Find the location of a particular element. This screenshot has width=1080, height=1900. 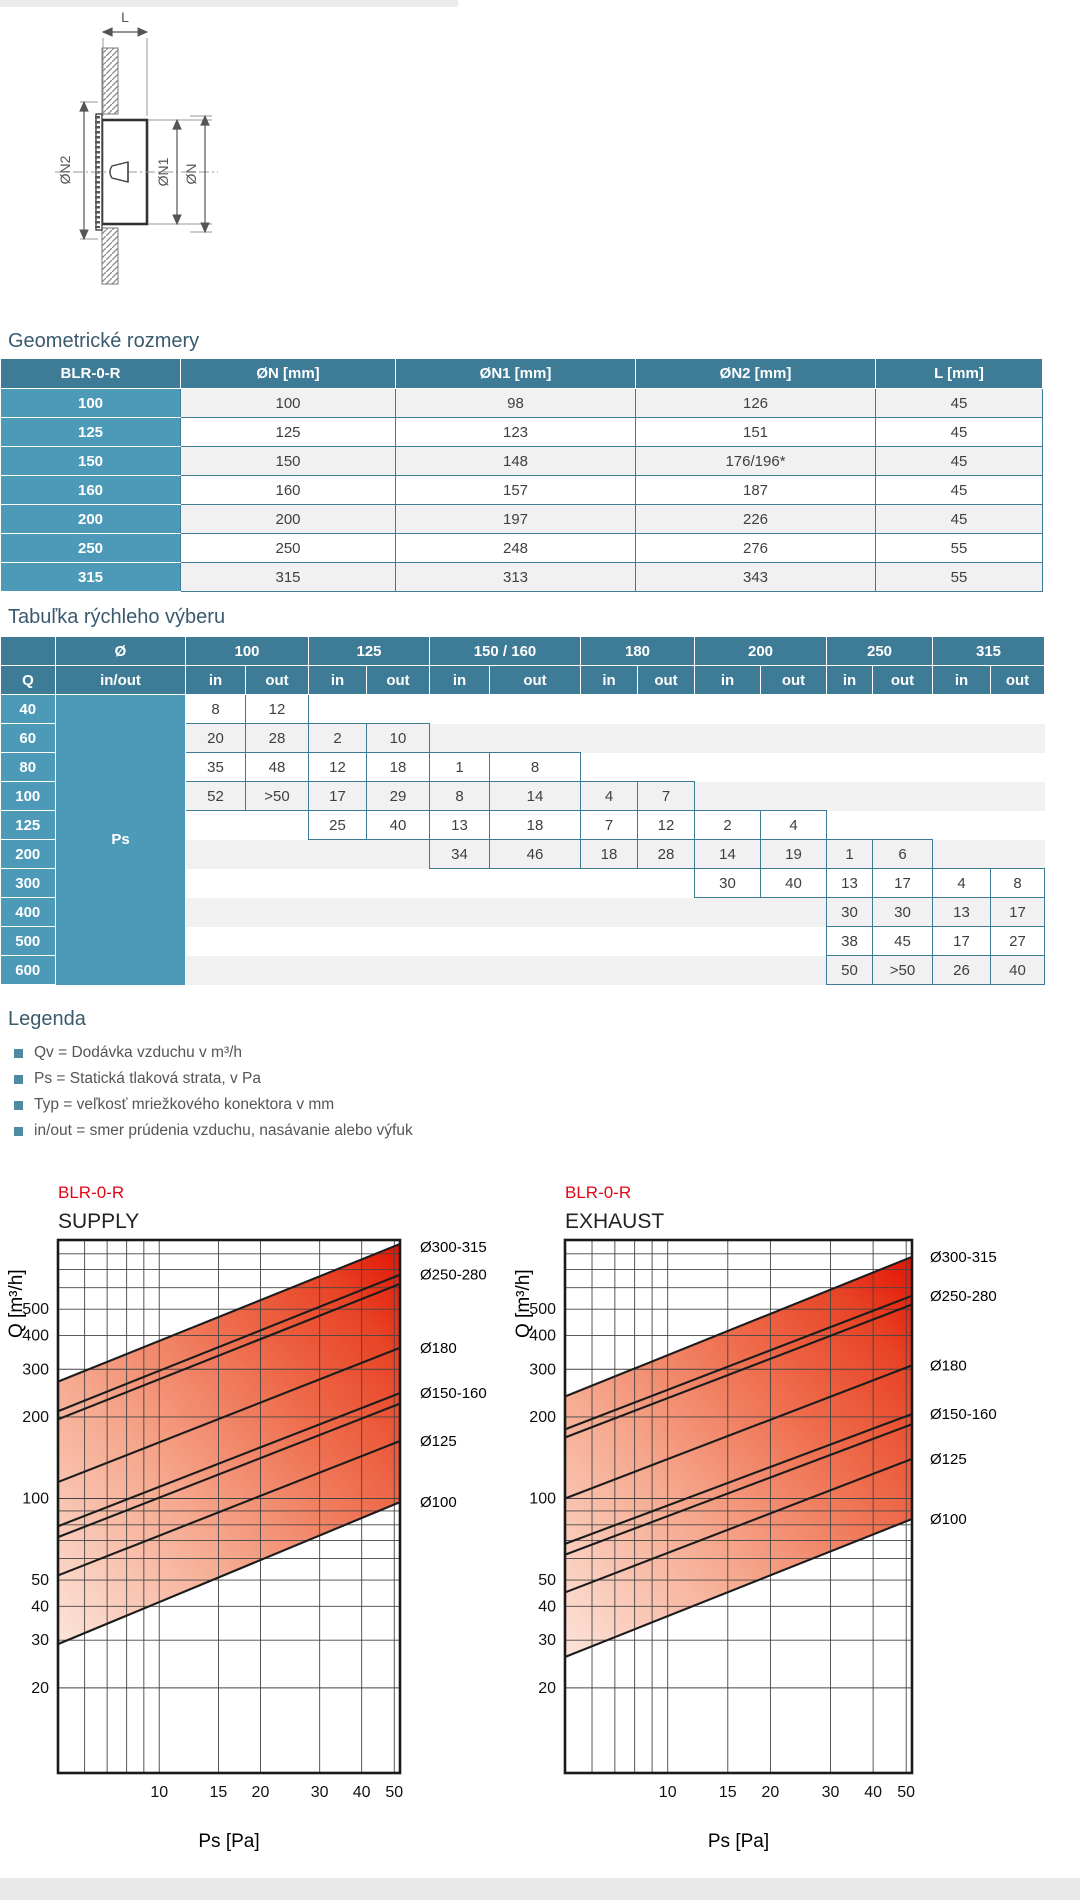

q-value: 200 is located at coordinates (28, 854).